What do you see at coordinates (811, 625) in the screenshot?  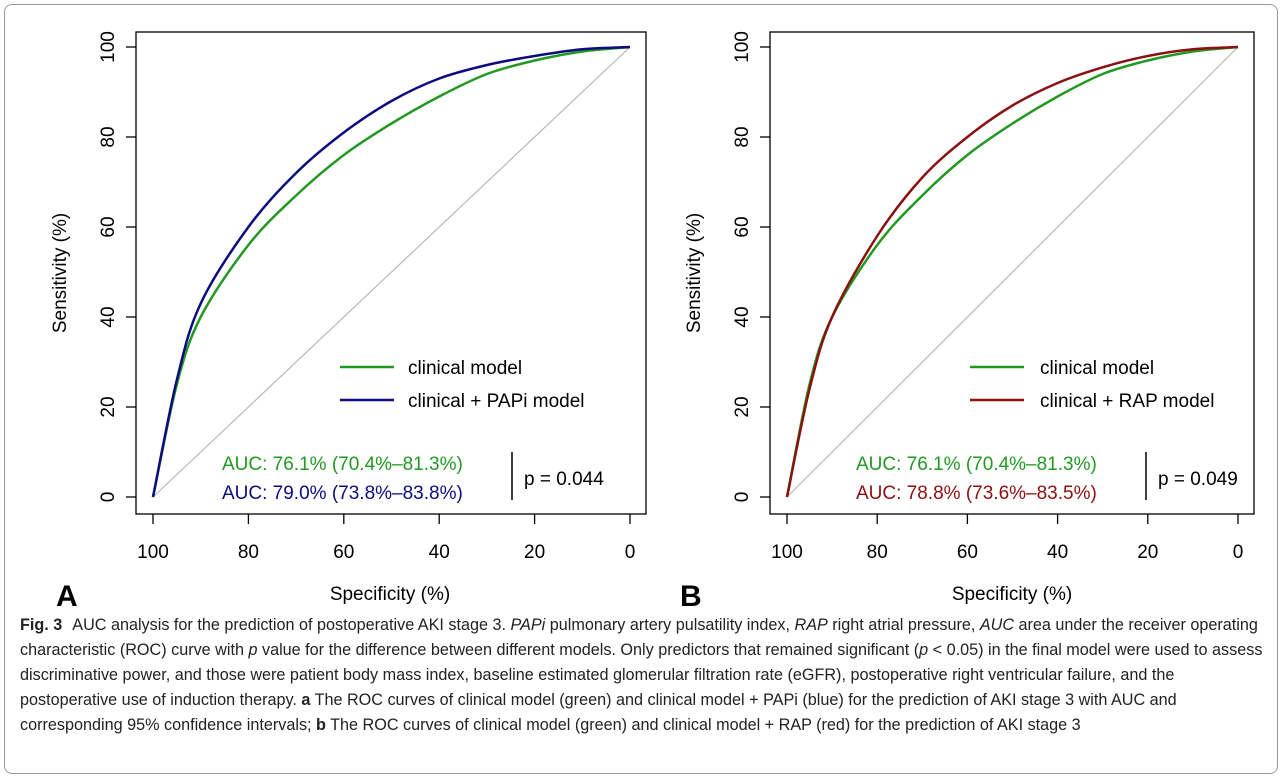 I see `caption-abbr-rap: RAP` at bounding box center [811, 625].